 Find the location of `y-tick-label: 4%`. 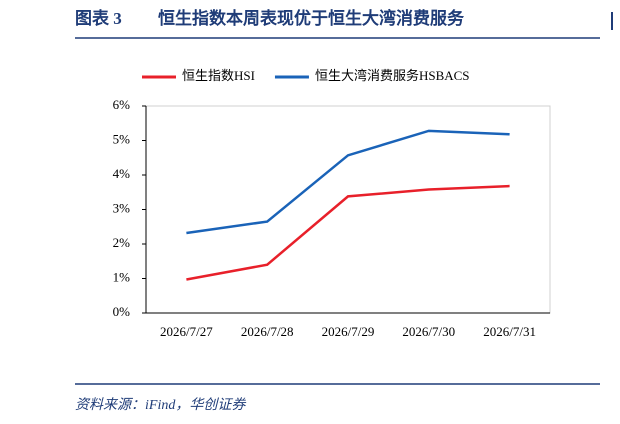

y-tick-label: 4% is located at coordinates (122, 173).